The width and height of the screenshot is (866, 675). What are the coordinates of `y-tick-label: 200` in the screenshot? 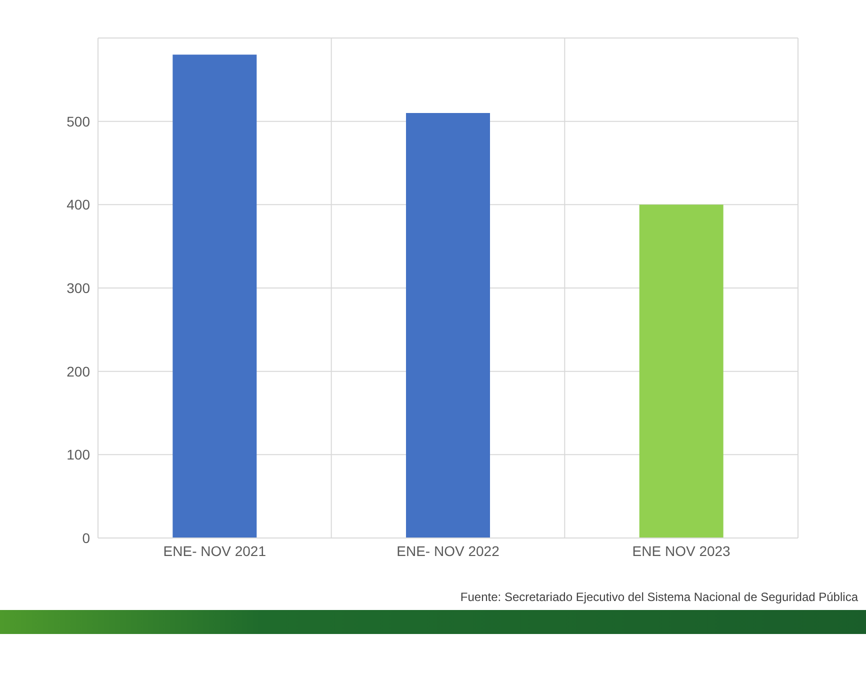 It's located at (78, 371).